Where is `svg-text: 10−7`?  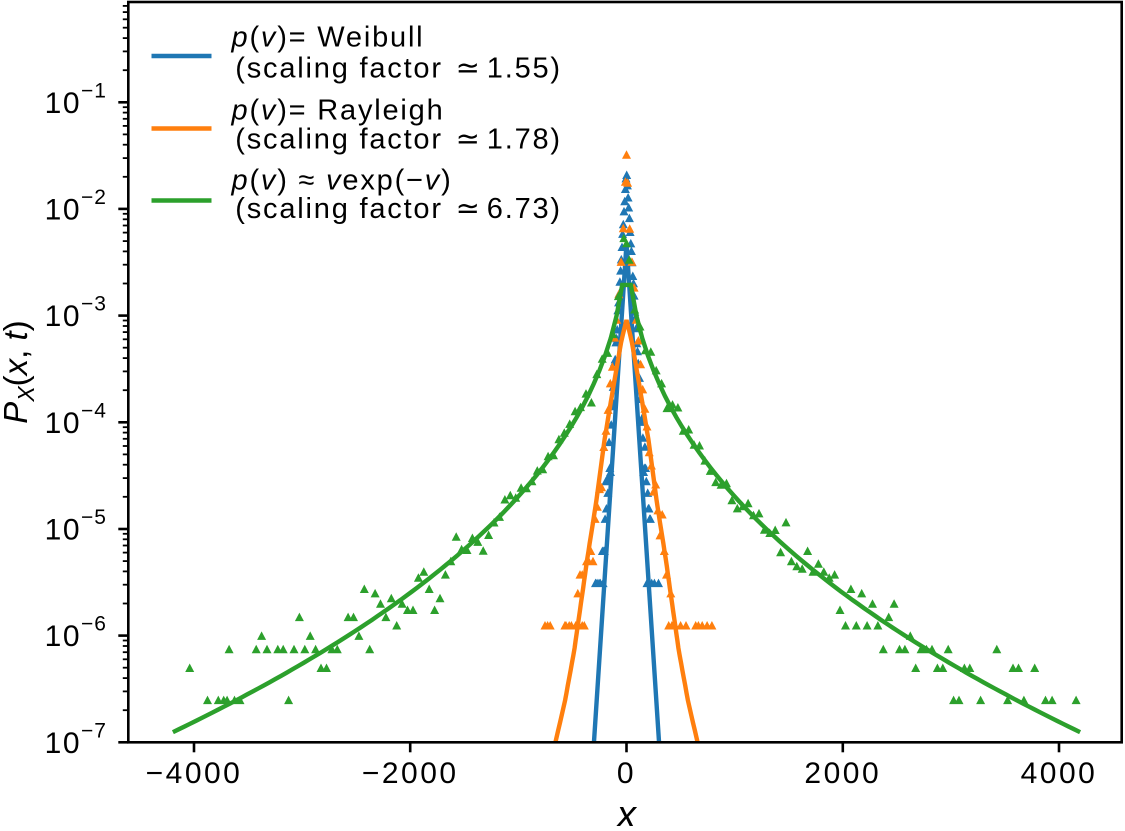
svg-text: 10−7 is located at coordinates (76, 739).